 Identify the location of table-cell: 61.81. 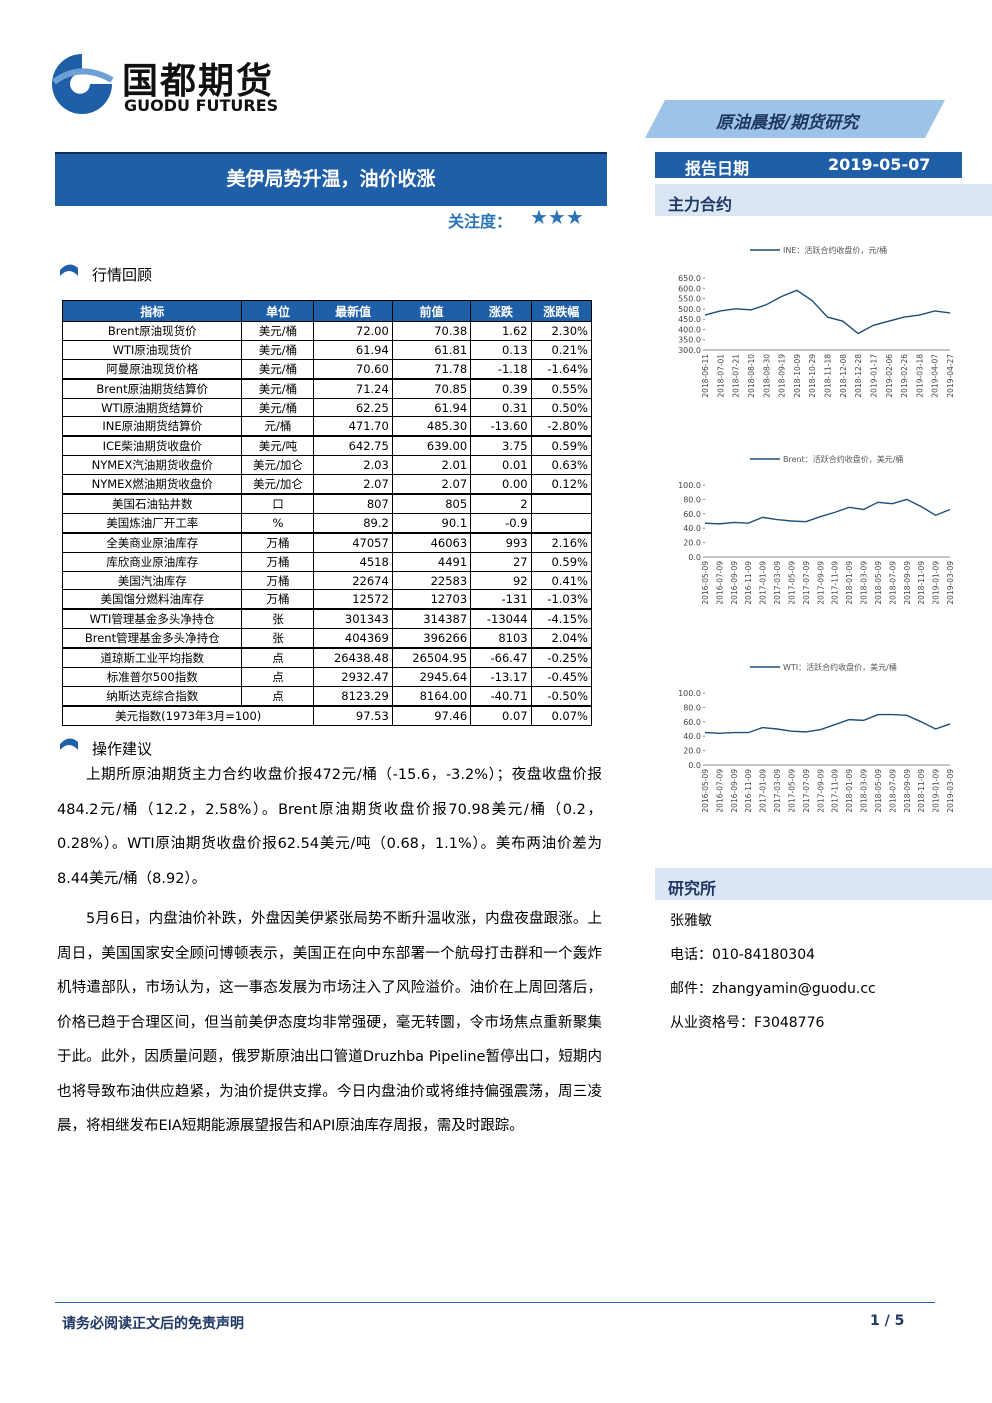
(431, 349).